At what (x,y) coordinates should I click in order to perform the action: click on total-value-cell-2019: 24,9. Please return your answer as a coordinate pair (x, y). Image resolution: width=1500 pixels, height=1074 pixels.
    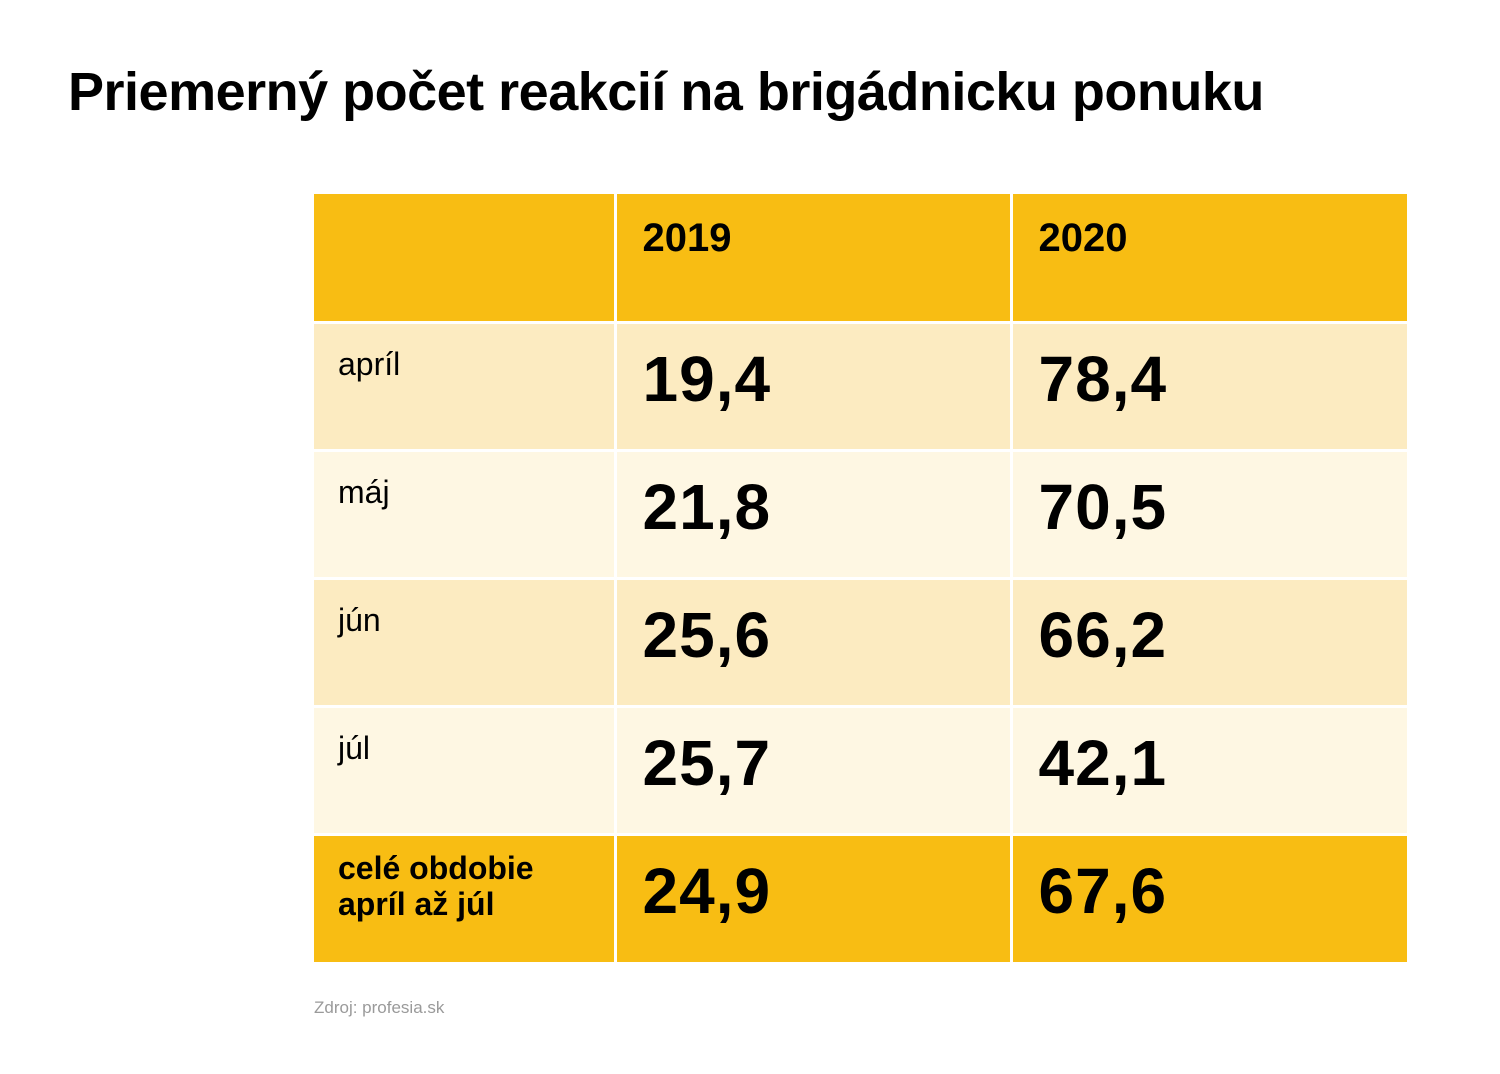
    Looking at the image, I should click on (813, 897).